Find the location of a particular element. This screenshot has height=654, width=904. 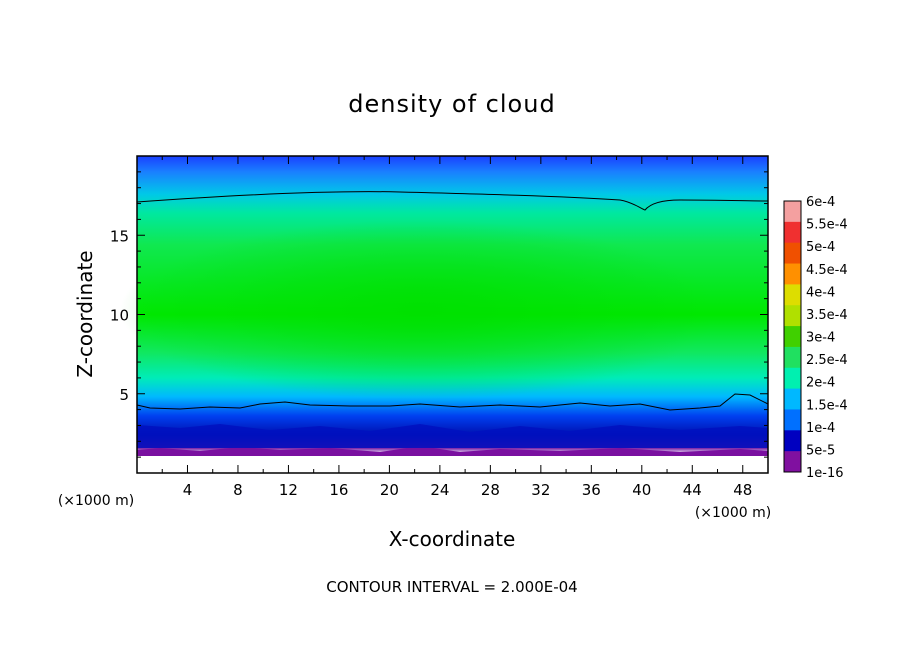

x-tick-label: 32 is located at coordinates (540, 490).